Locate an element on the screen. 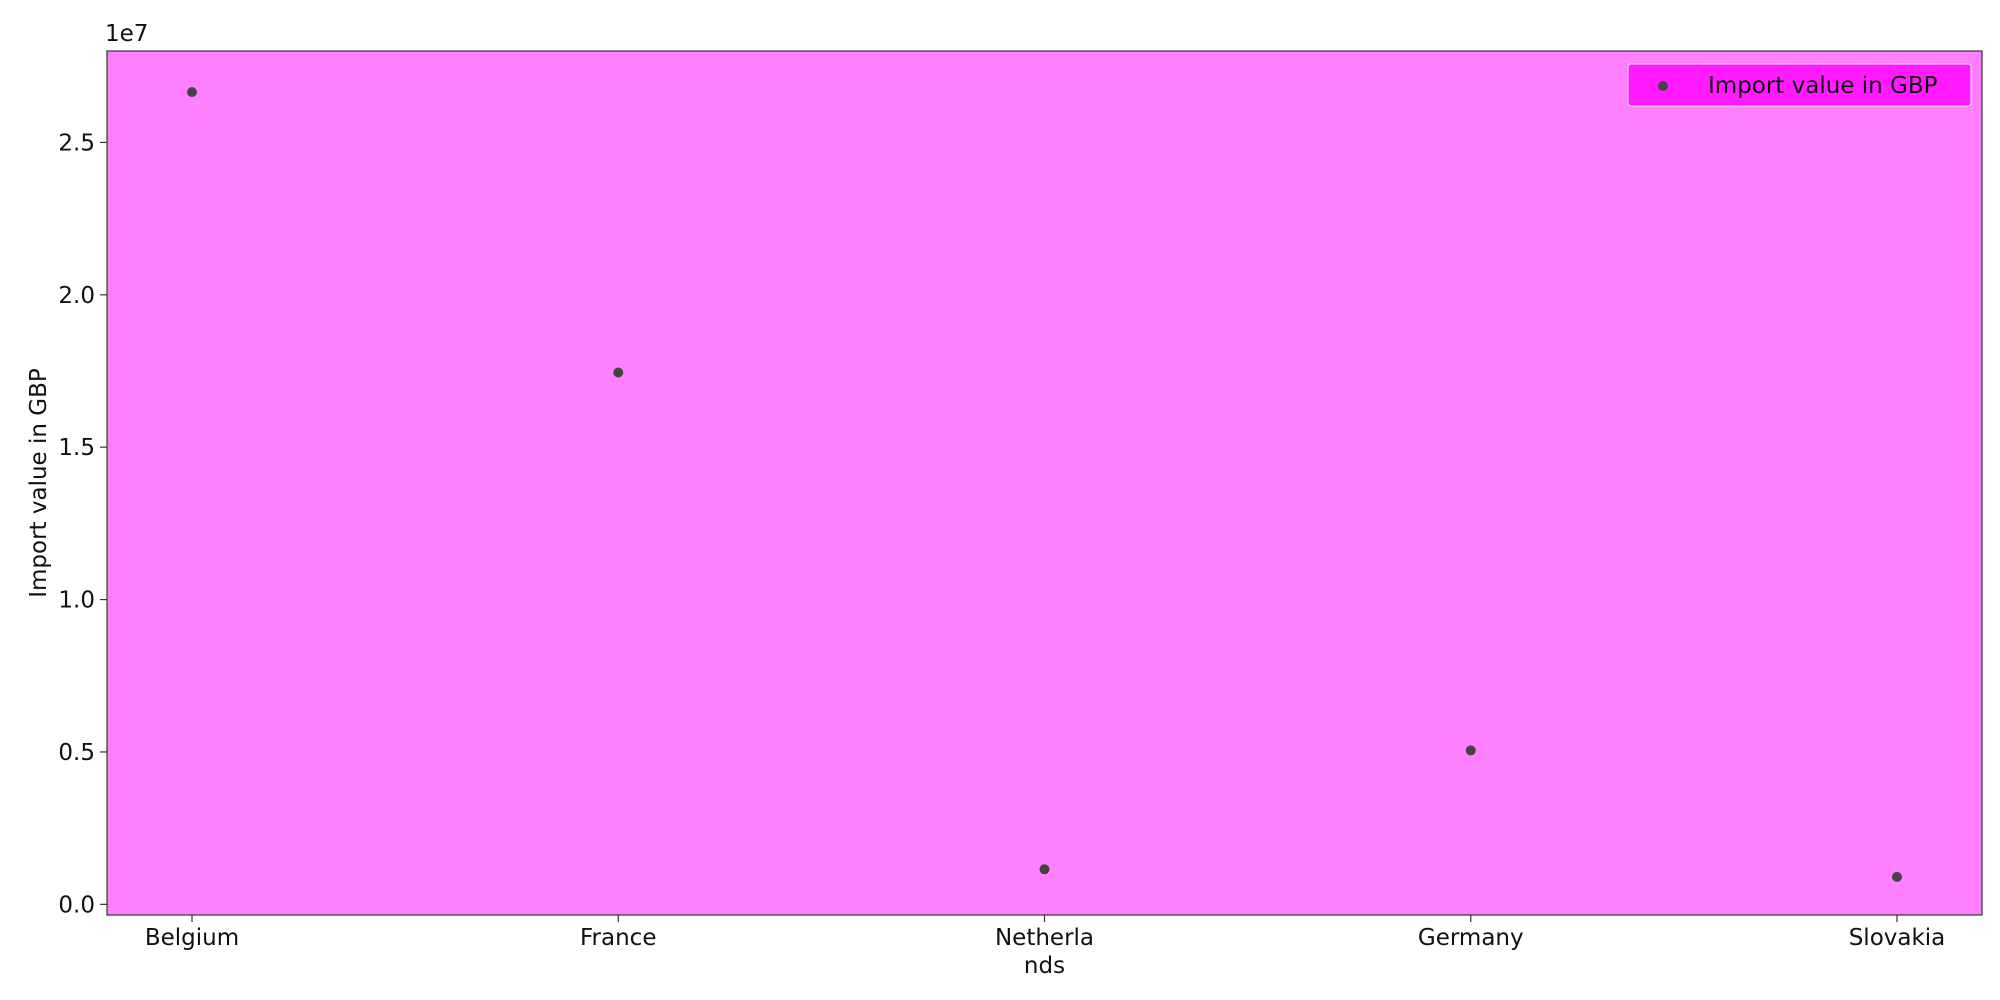 Image resolution: width=2000 pixels, height=1000 pixels. x-tick-label: France is located at coordinates (618, 938).